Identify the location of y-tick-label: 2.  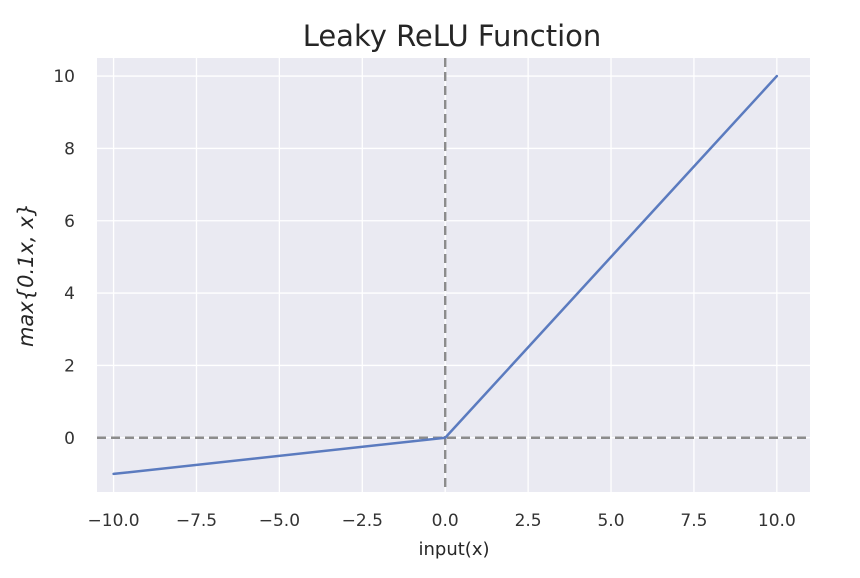
(69, 366).